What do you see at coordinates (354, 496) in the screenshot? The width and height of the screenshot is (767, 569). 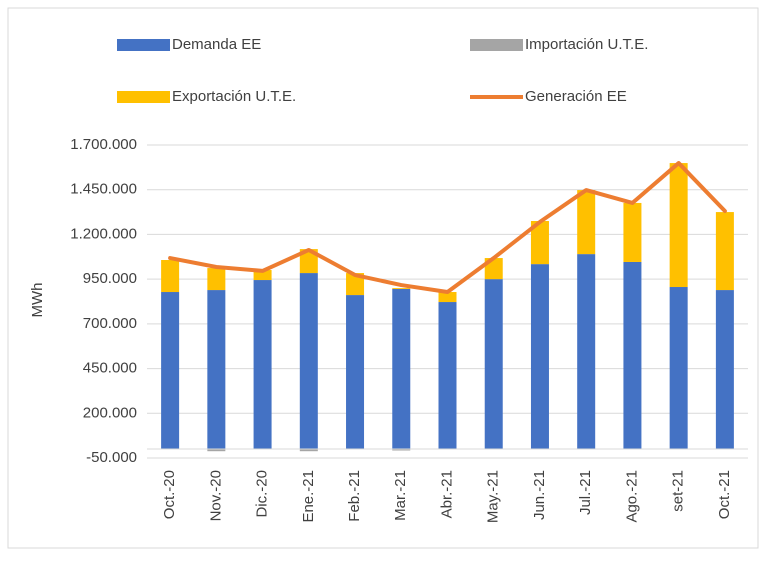 I see `x-tick-label: Feb.-21` at bounding box center [354, 496].